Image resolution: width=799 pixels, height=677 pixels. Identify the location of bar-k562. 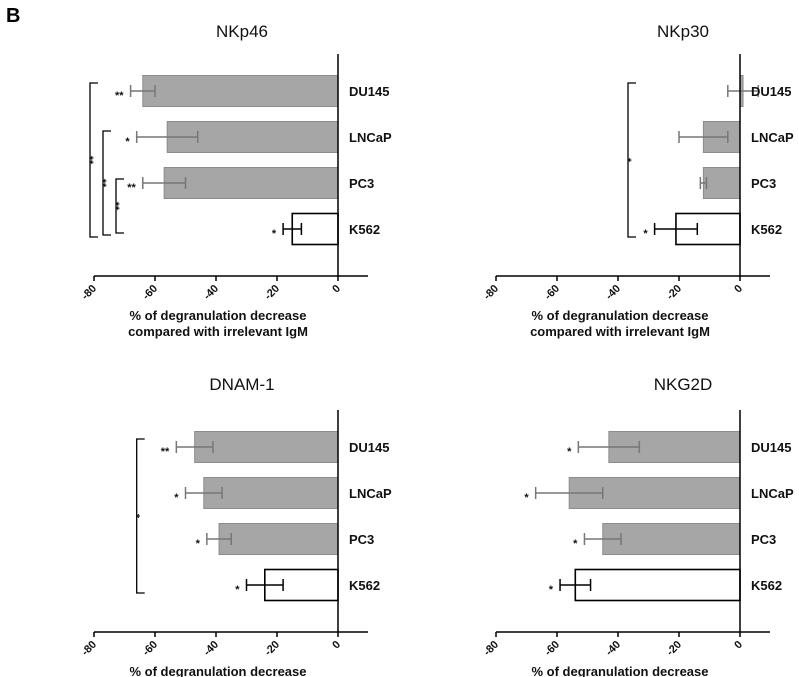
(657, 585).